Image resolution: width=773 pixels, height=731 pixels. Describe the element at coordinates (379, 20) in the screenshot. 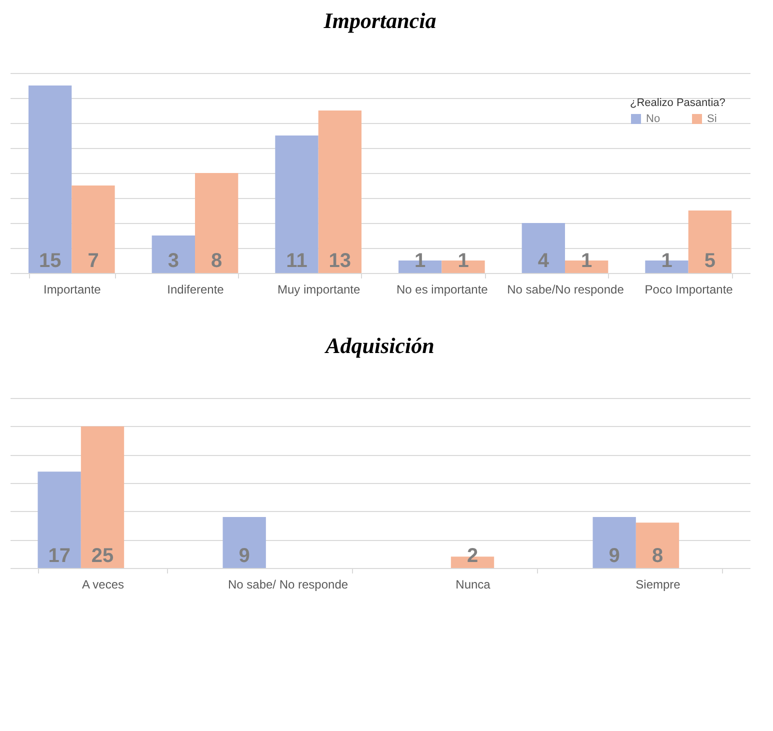

I see `chart-title: Importancia` at that location.